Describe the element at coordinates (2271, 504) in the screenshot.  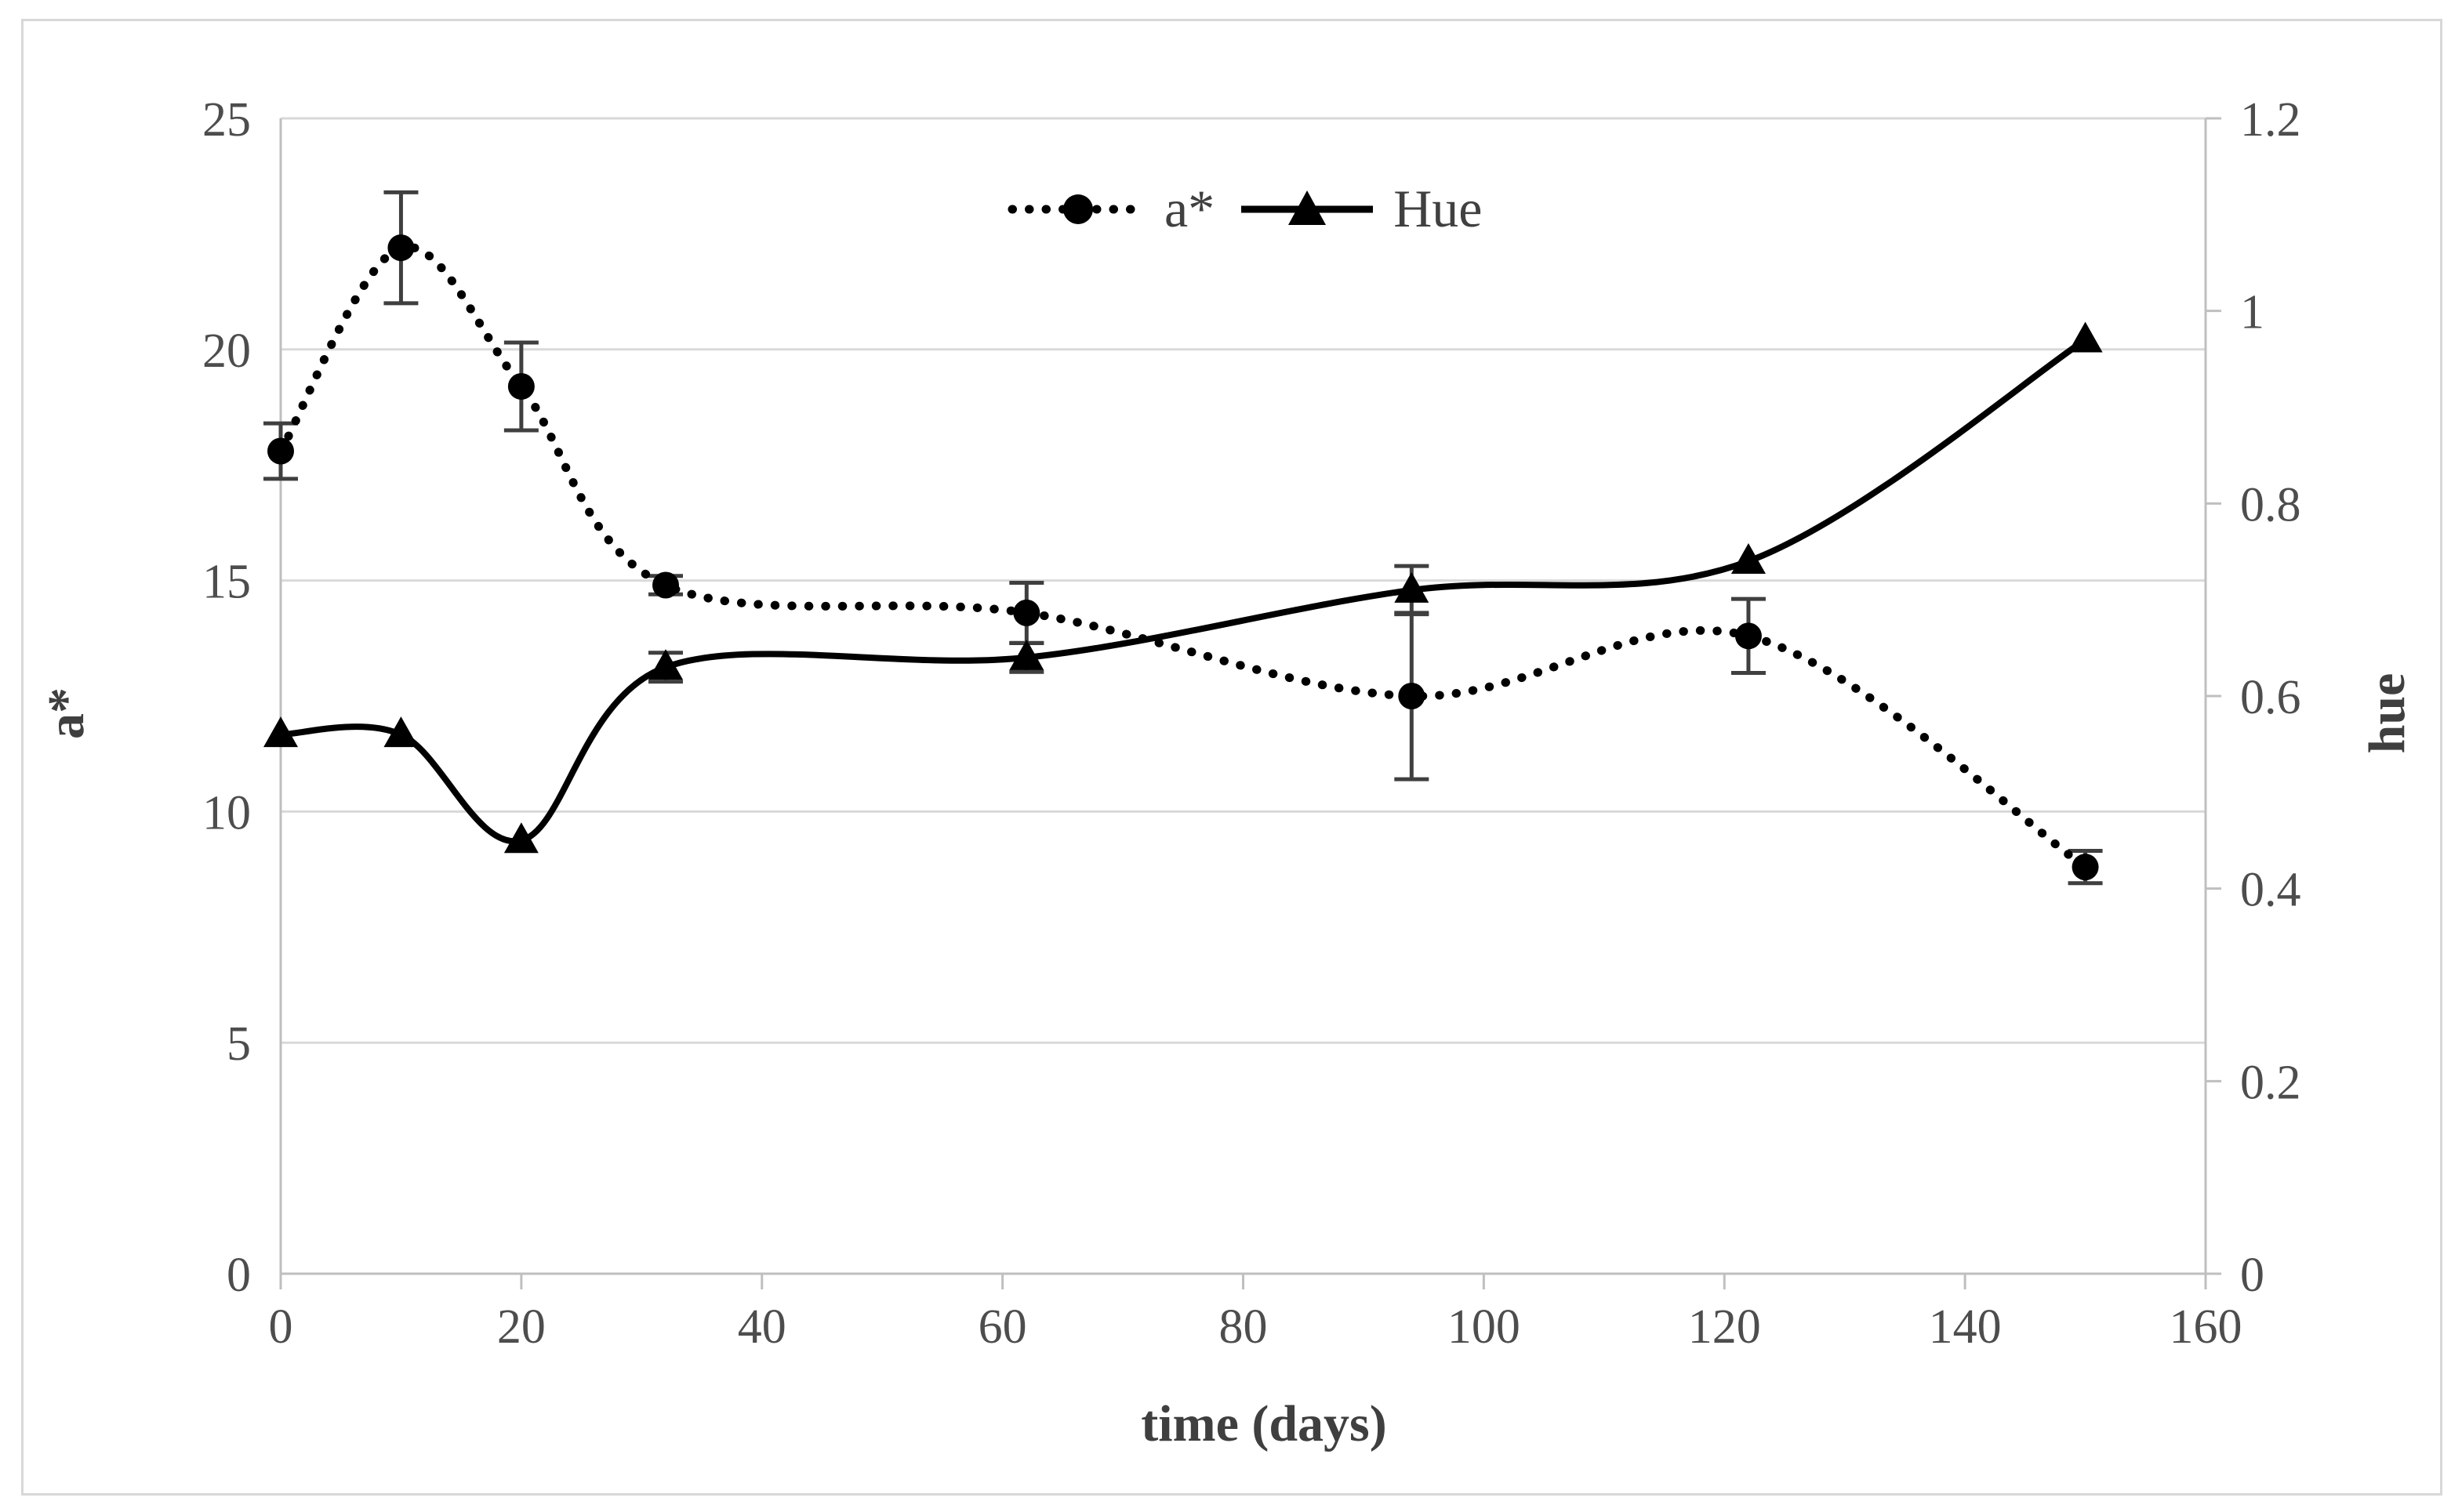
I see `y-axis-right-tick-label: 0.8` at that location.